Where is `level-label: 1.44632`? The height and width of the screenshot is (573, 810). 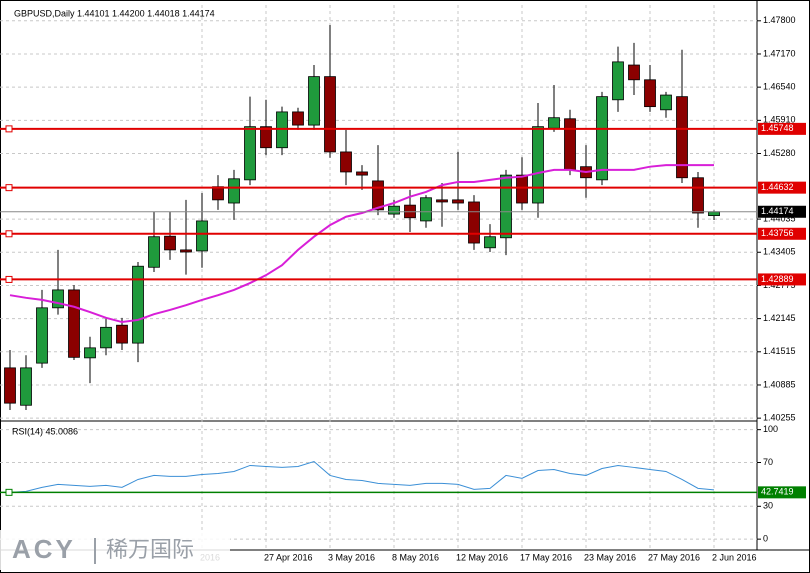
level-label: 1.44632 is located at coordinates (777, 187).